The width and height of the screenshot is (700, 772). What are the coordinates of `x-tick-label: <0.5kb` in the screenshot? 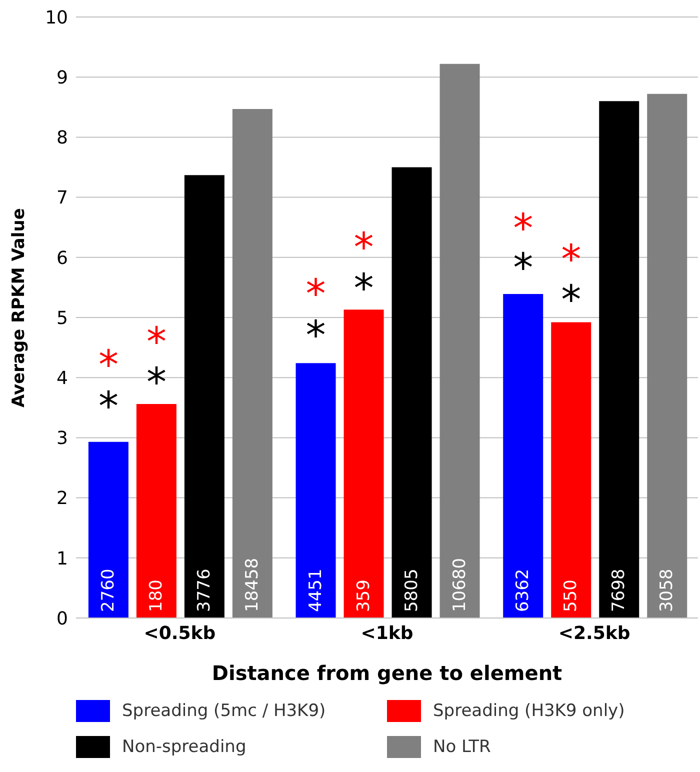 It's located at (180, 633).